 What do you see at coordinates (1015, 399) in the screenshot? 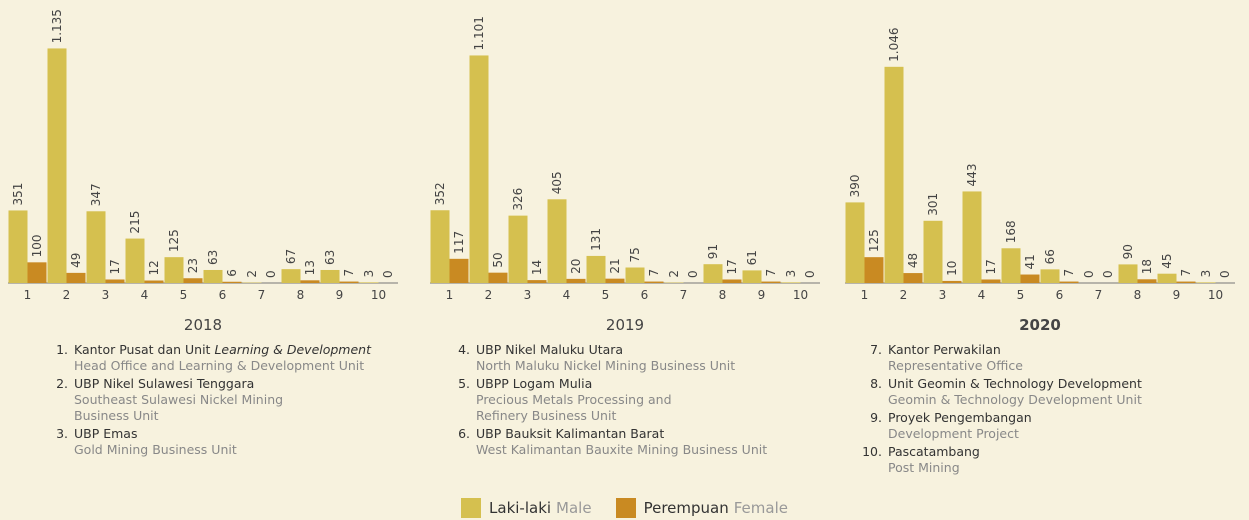
I see `note-description: Geomin & Technology Development Unit` at bounding box center [1015, 399].